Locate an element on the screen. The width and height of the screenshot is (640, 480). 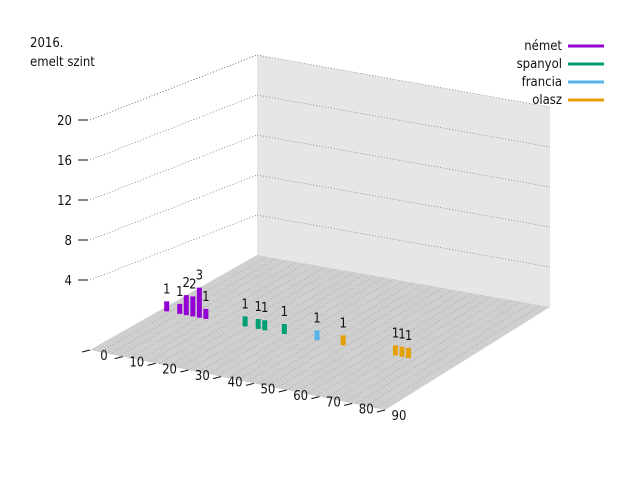
bar-label-német-2: 2 is located at coordinates (186, 283).